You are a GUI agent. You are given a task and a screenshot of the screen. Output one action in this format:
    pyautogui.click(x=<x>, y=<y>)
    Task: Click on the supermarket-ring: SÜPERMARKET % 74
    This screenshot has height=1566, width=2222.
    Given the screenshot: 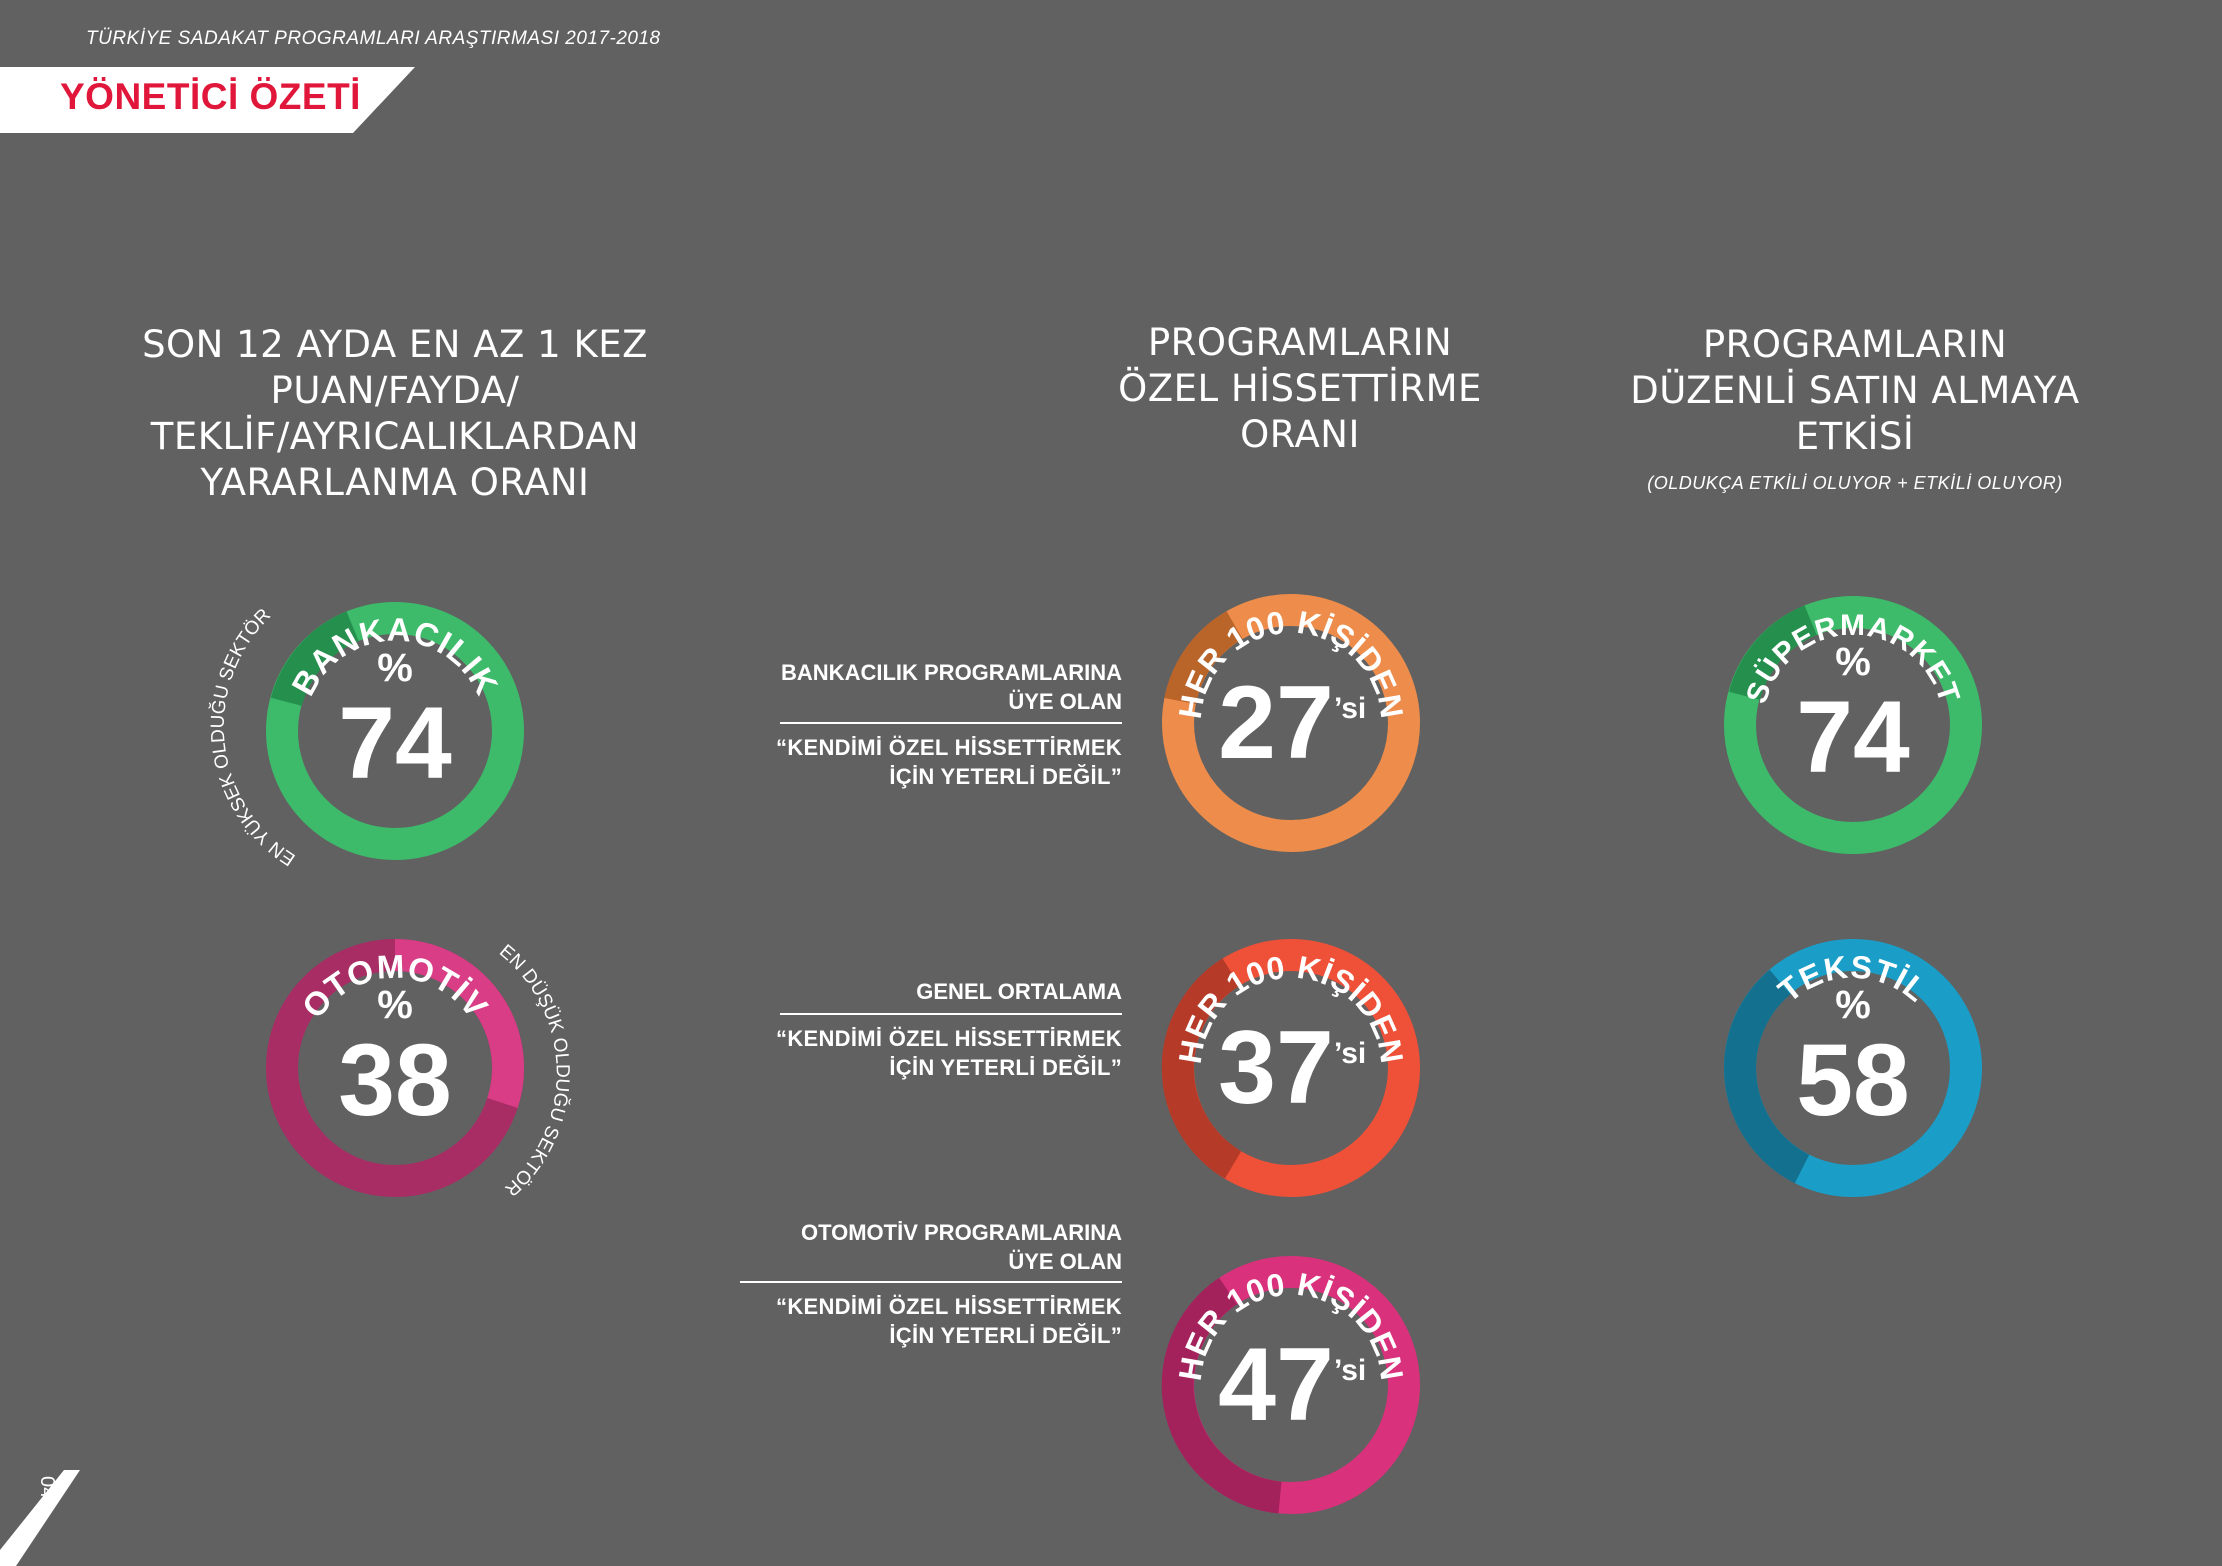 What is the action you would take?
    pyautogui.click(x=1853, y=725)
    